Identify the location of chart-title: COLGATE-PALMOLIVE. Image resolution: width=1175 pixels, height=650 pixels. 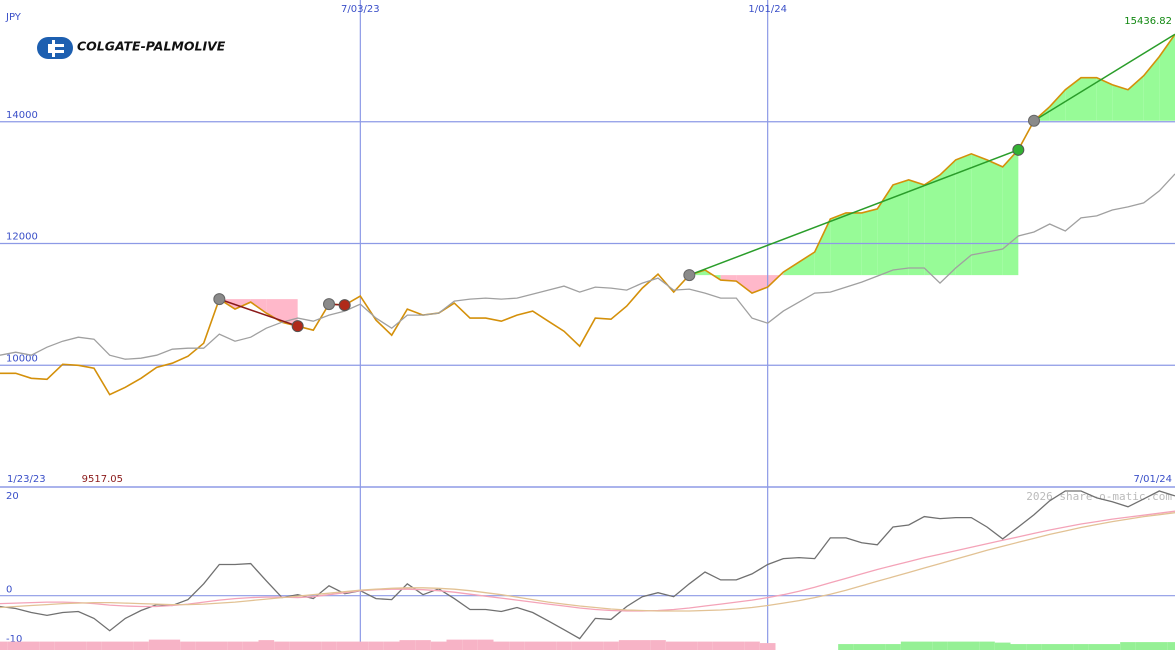
(151, 46).